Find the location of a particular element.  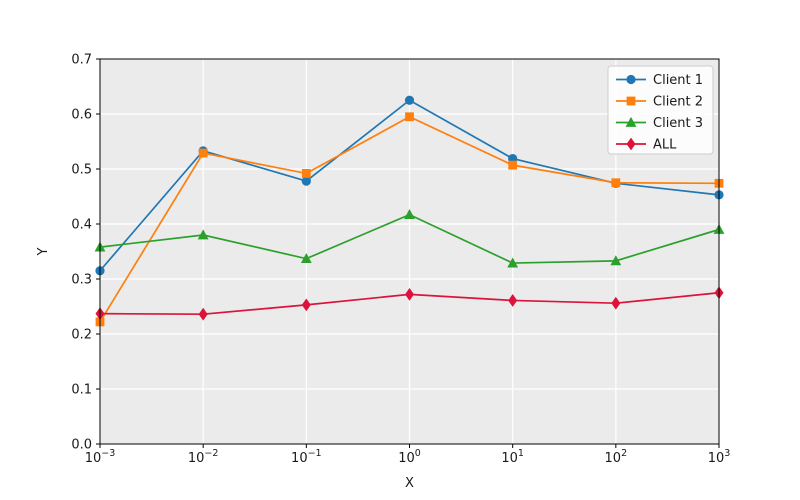

series-all is located at coordinates (409, 303).